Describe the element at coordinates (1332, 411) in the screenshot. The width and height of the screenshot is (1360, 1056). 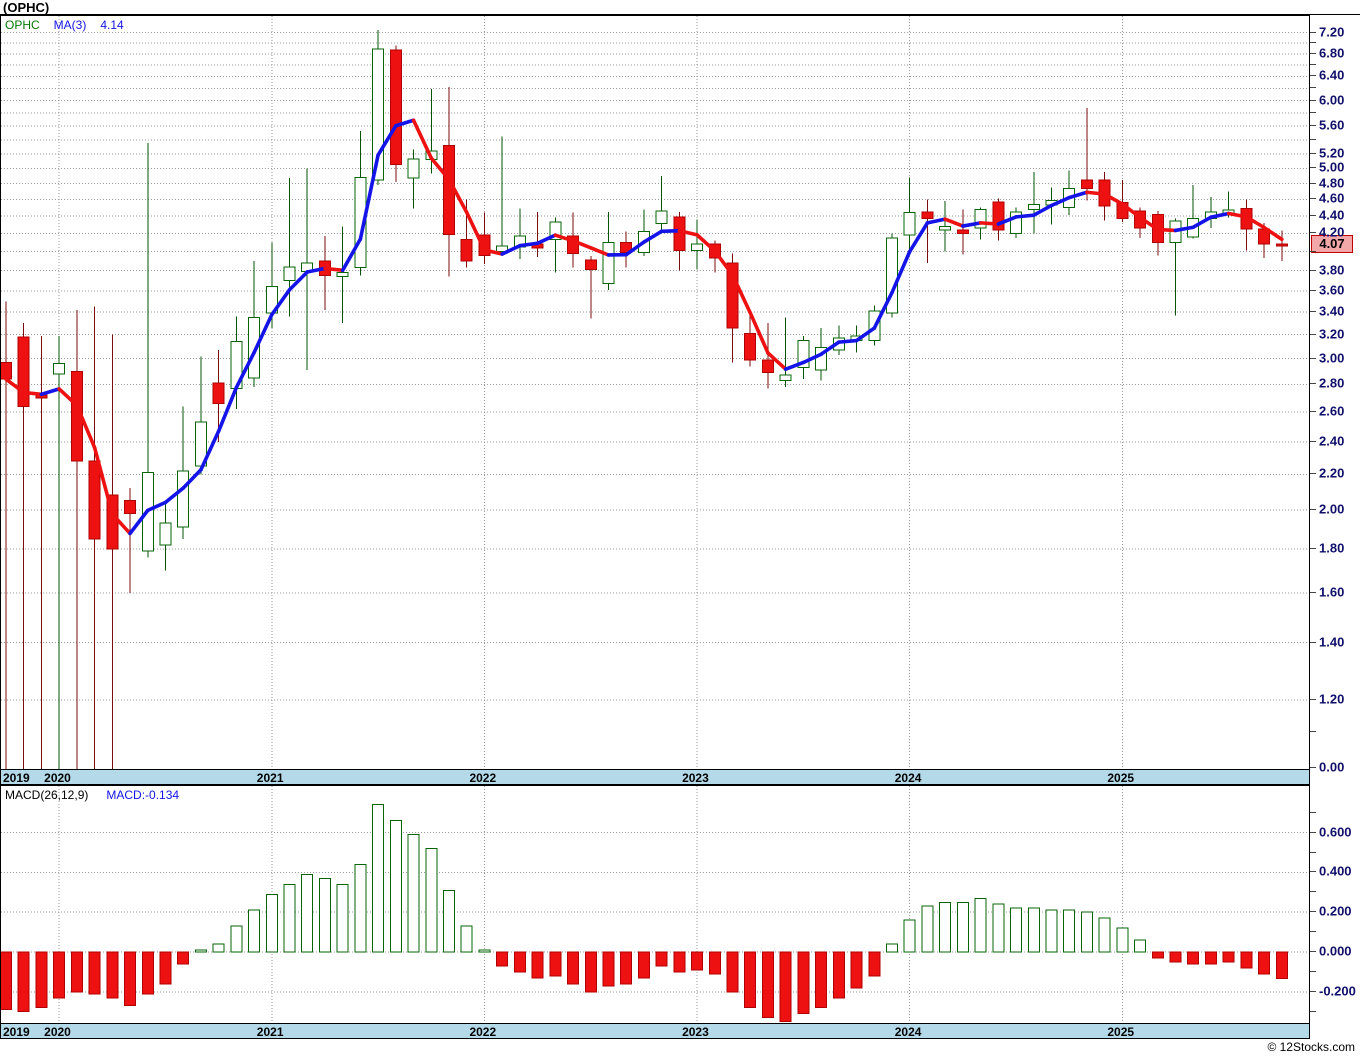
I see `price-axis-label: 2.60` at that location.